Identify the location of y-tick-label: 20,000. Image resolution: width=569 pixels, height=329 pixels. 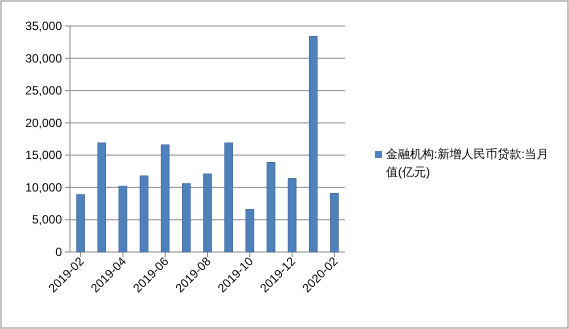
(43, 123).